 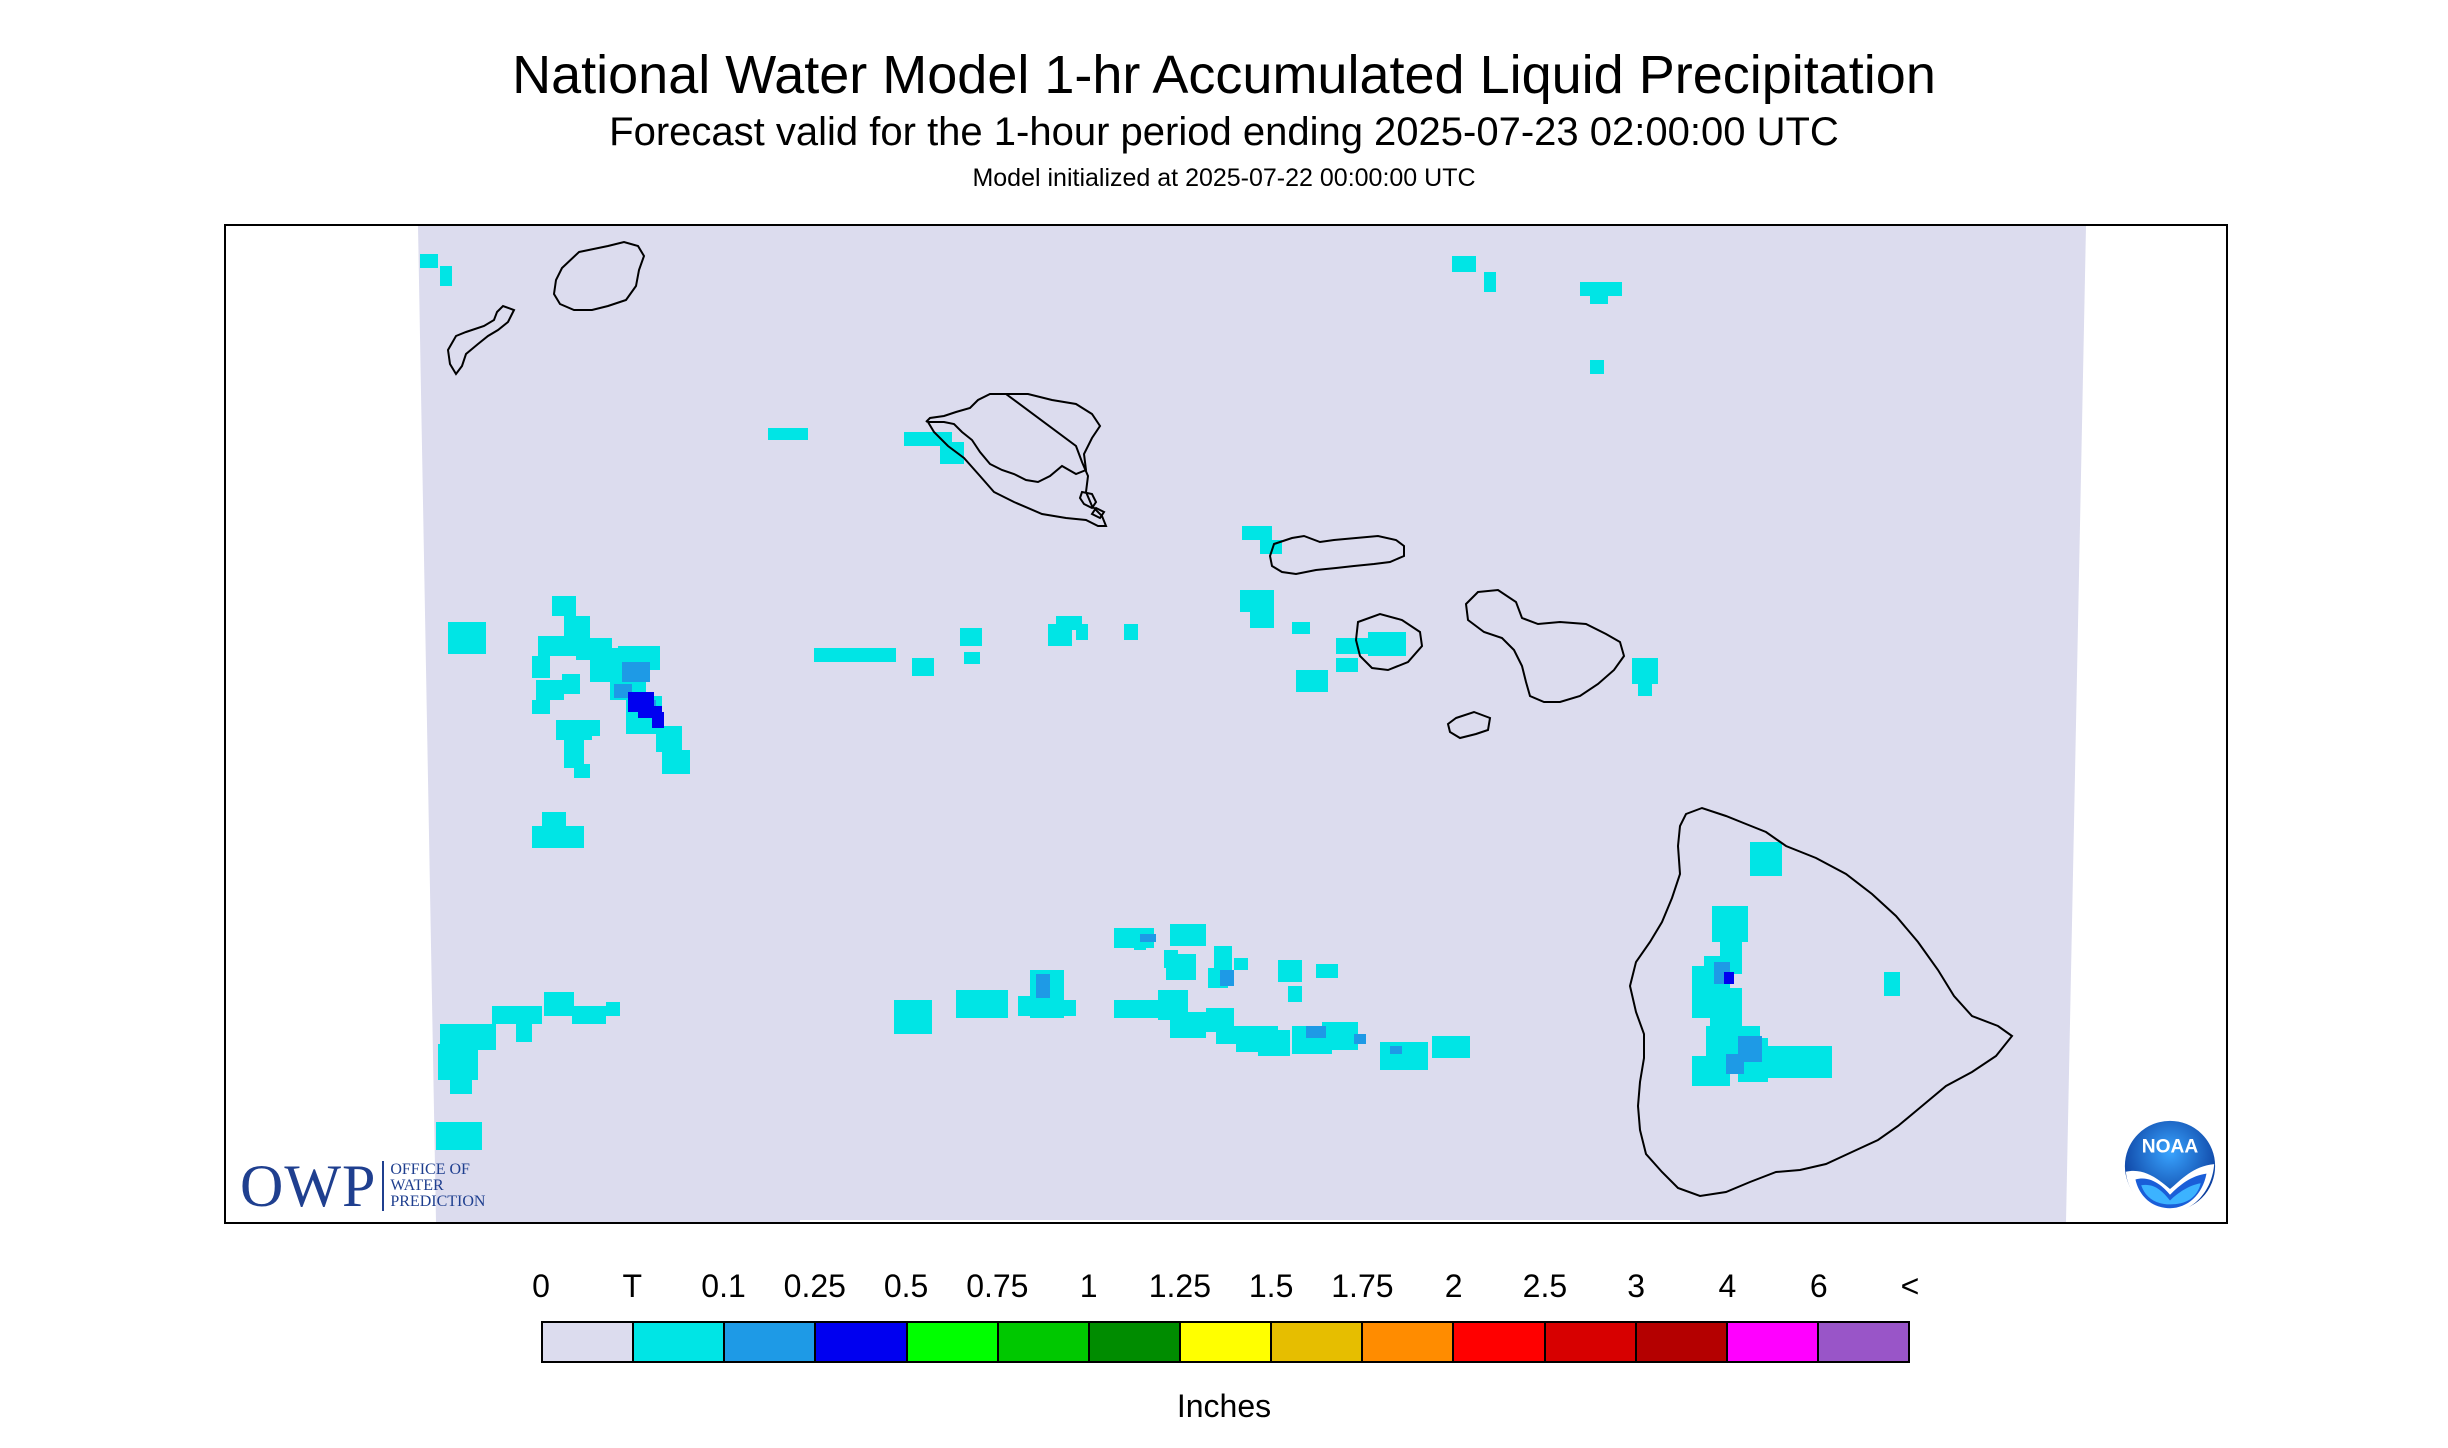 I want to click on legend-label: 1.75, so click(x=1362, y=1286).